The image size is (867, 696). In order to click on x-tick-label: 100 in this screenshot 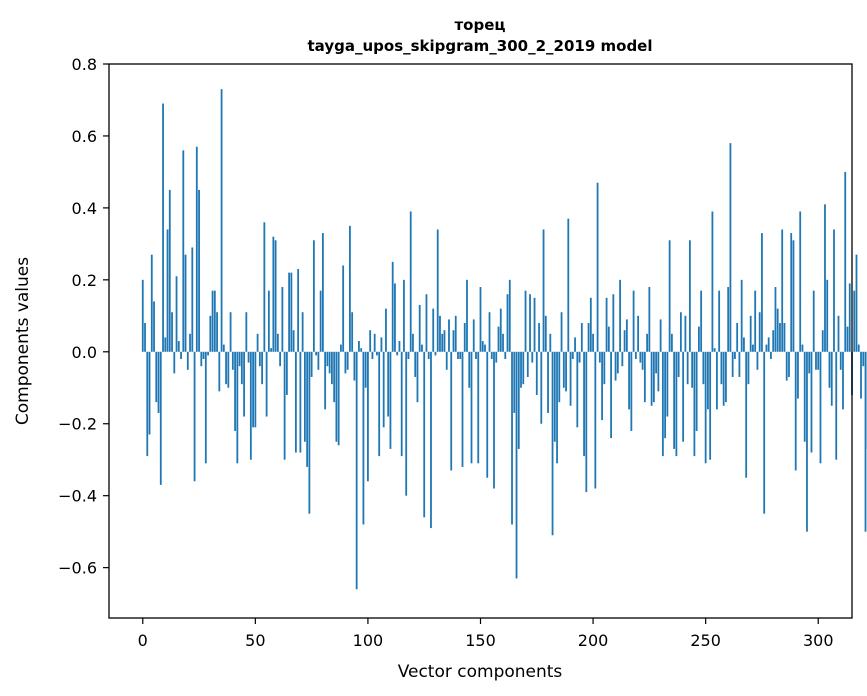, I will do `click(368, 640)`.